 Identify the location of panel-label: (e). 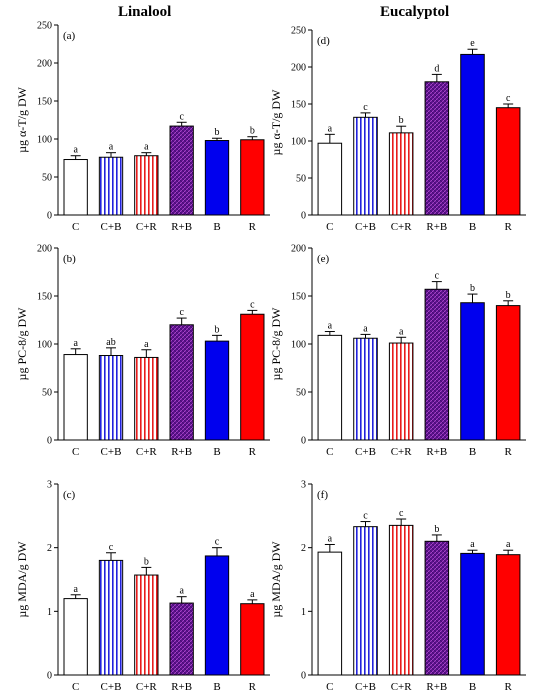
(323, 259).